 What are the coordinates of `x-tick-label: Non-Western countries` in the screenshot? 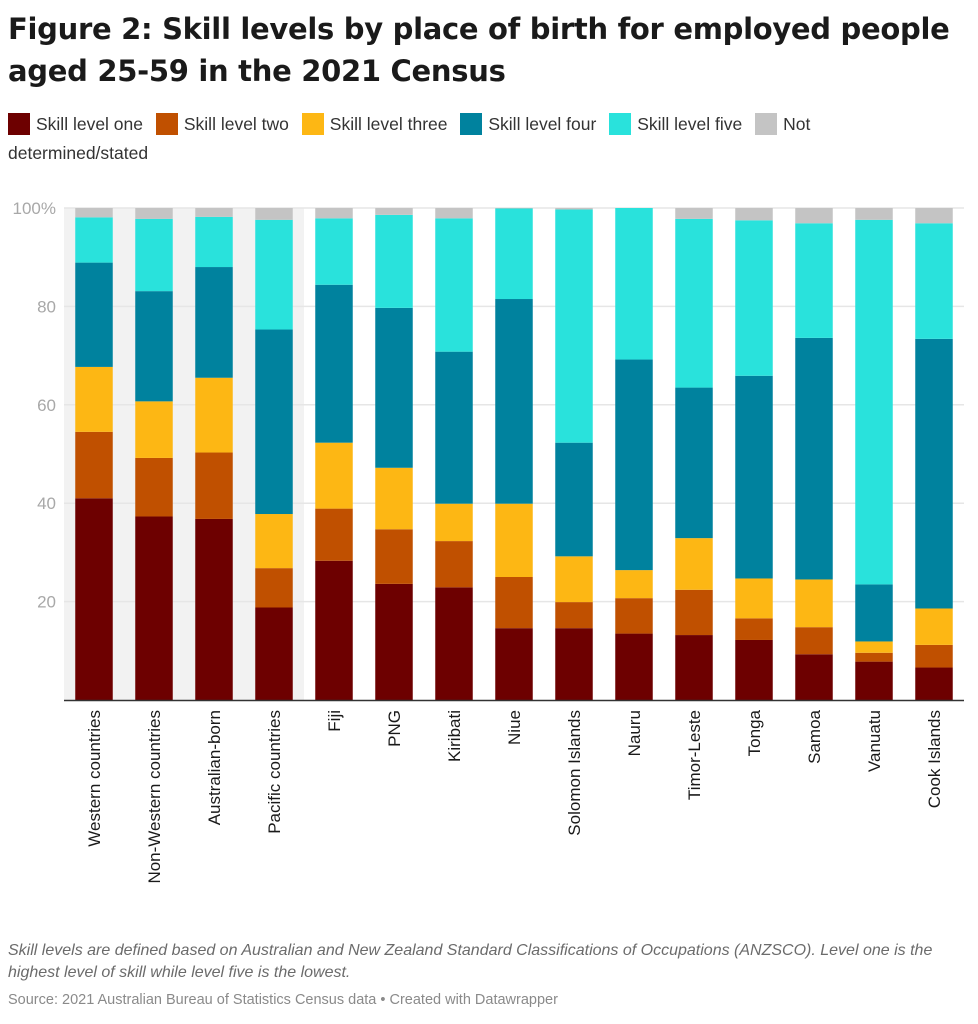 It's located at (154, 797).